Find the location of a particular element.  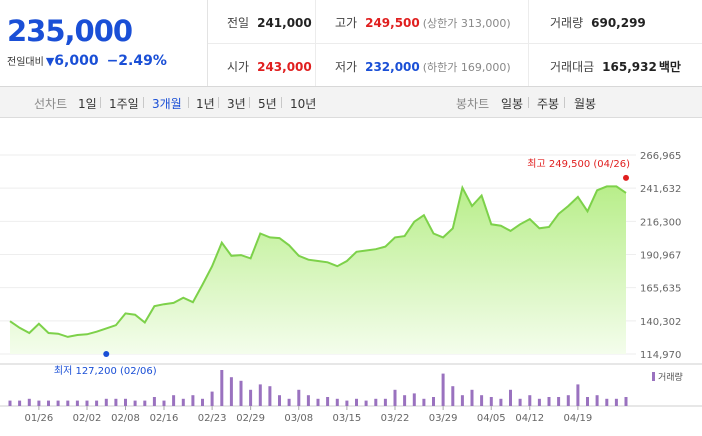

x-tick-label: 03/15 is located at coordinates (346, 418).